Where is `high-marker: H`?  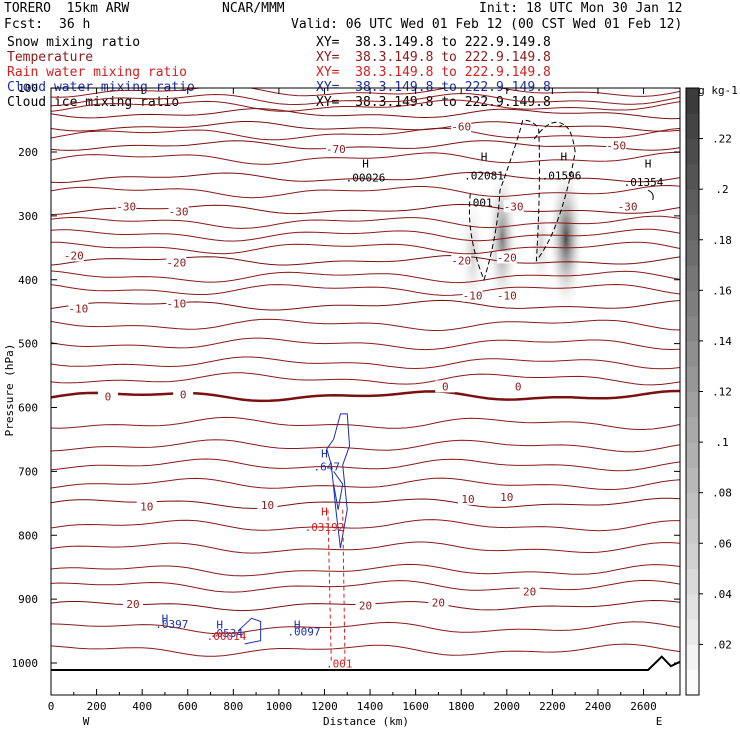
high-marker: H is located at coordinates (324, 512).